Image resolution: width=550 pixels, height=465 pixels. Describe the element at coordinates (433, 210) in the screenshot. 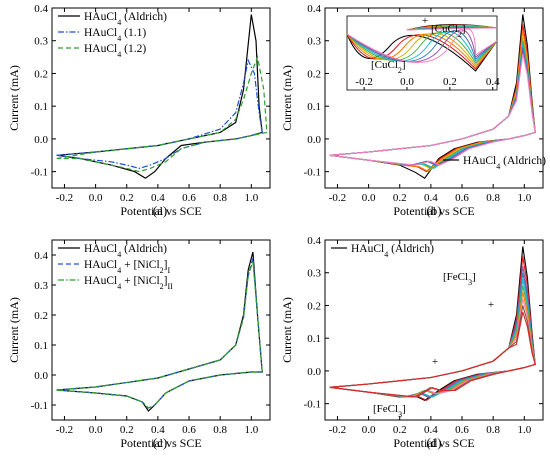

I see `panel-label: (b)` at that location.